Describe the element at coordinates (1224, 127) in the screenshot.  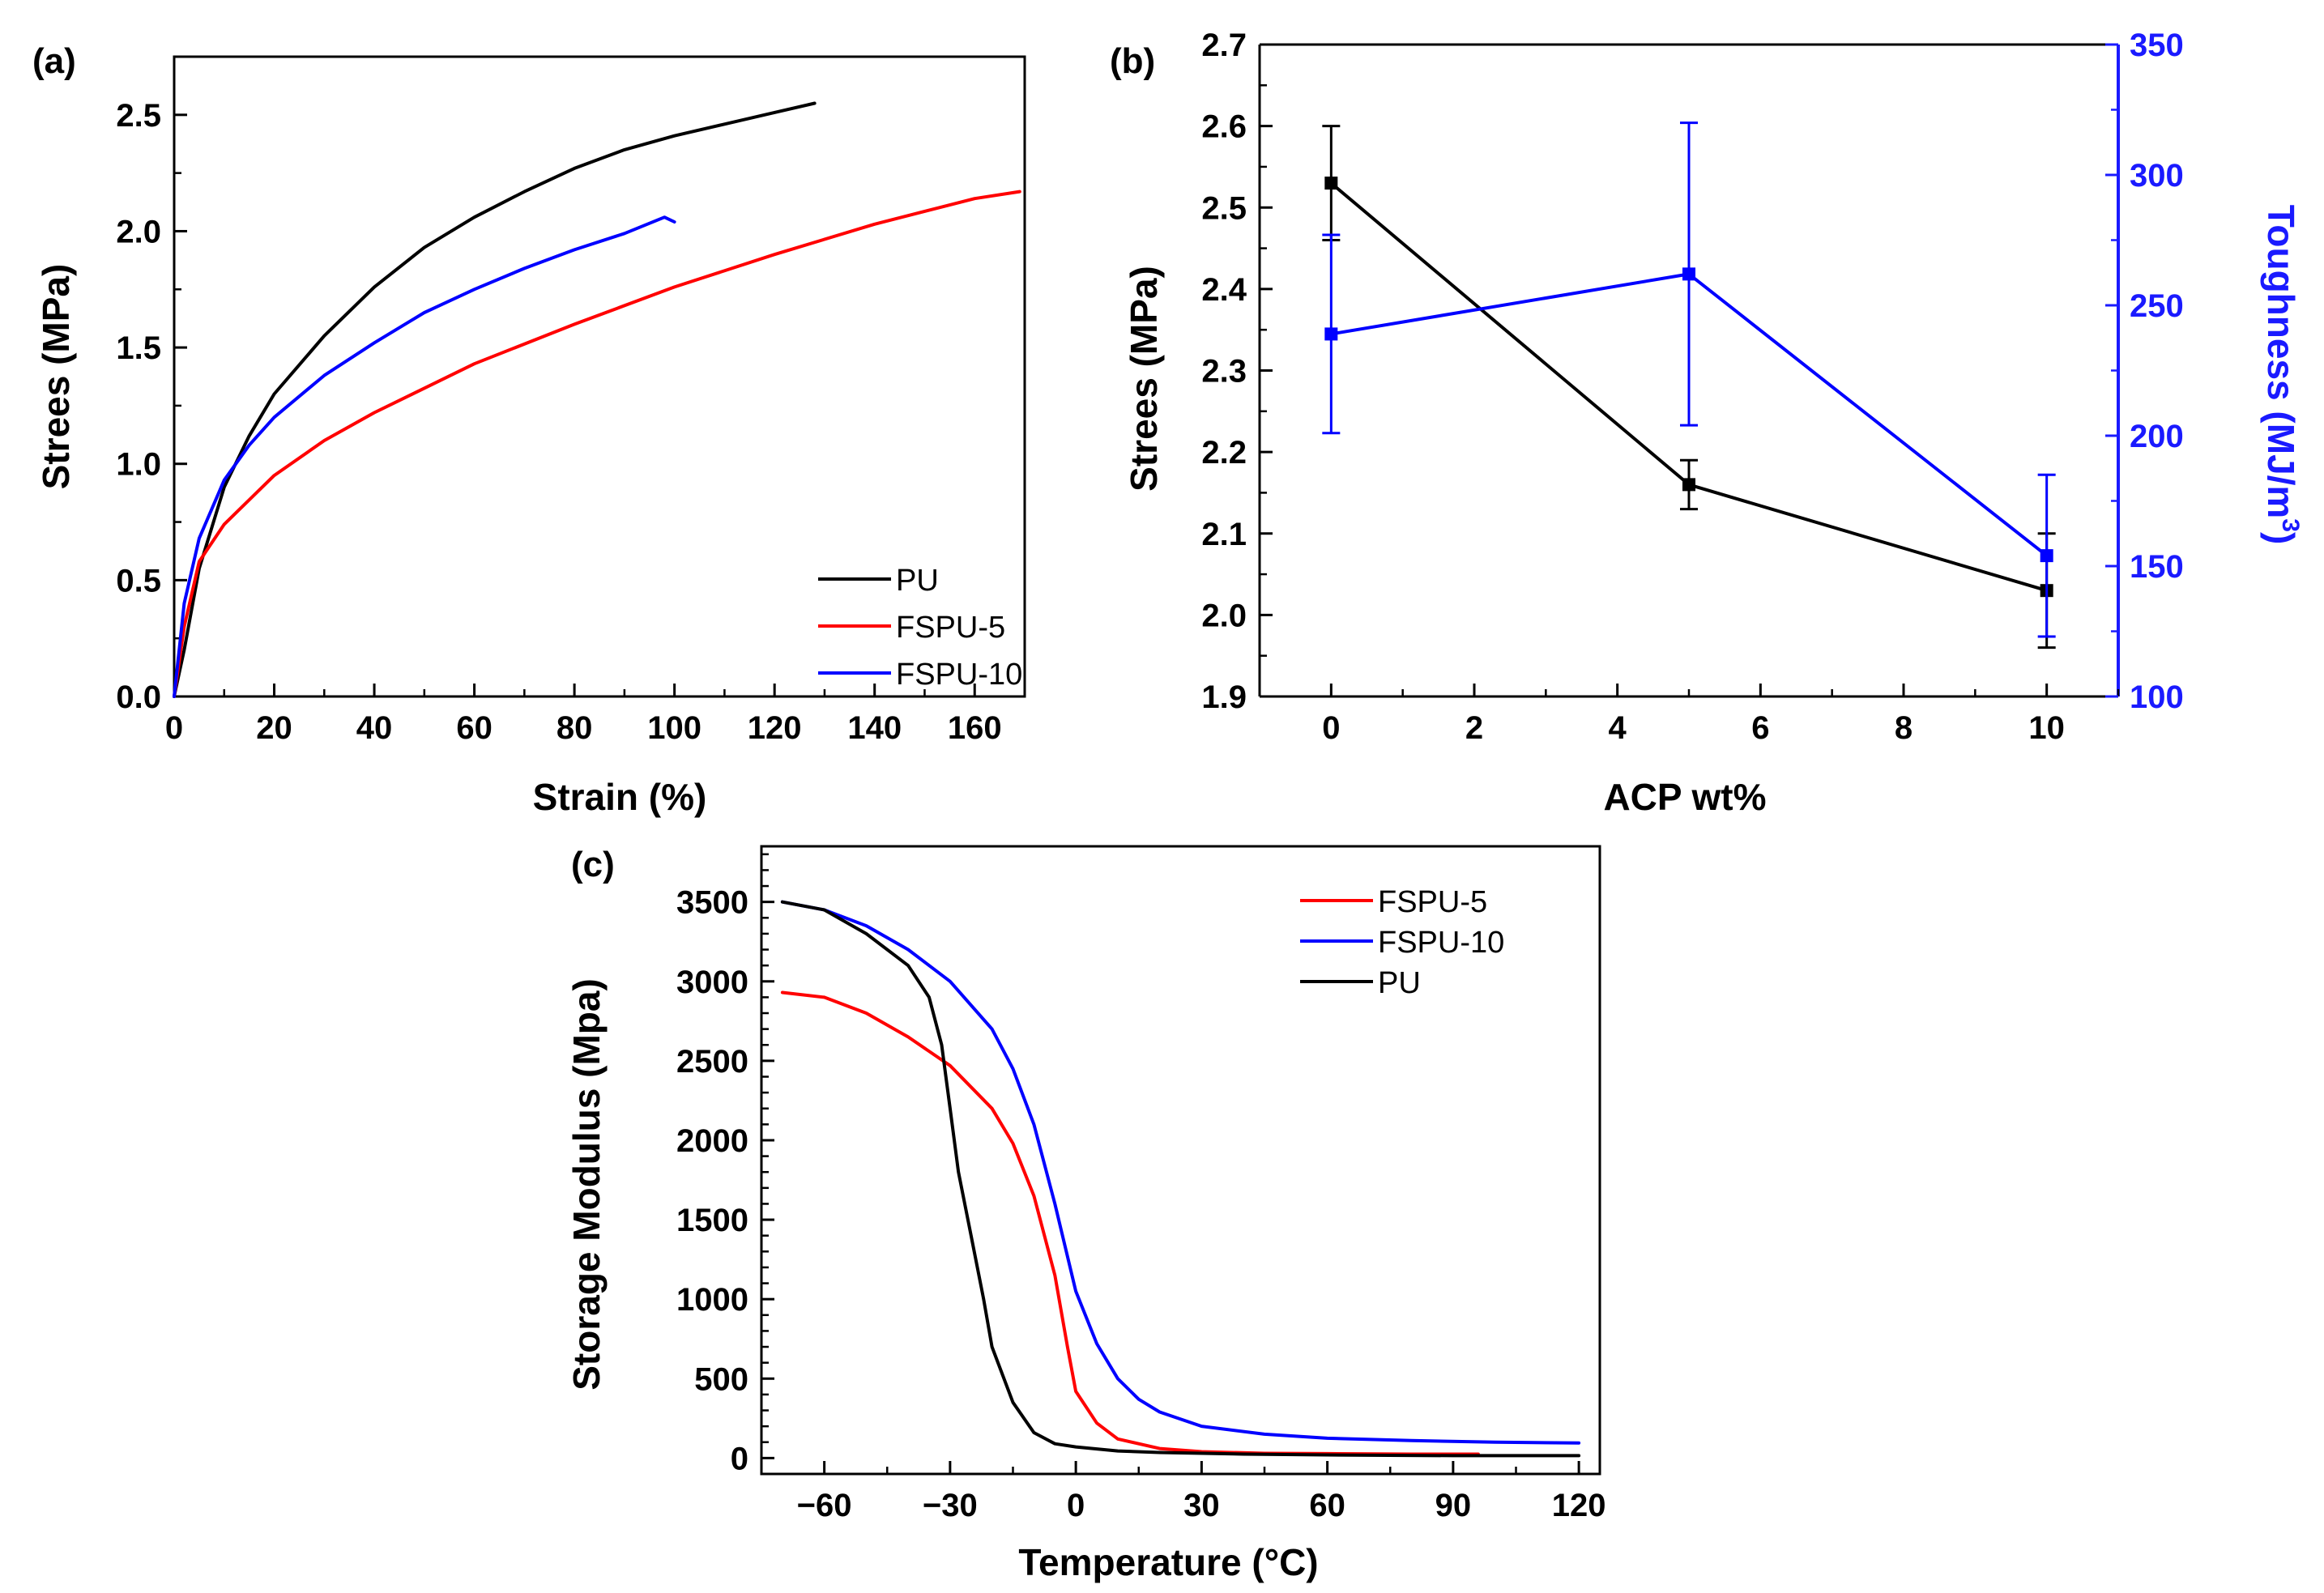
I see `panel-b-yleft-tick-label: 2.6` at that location.